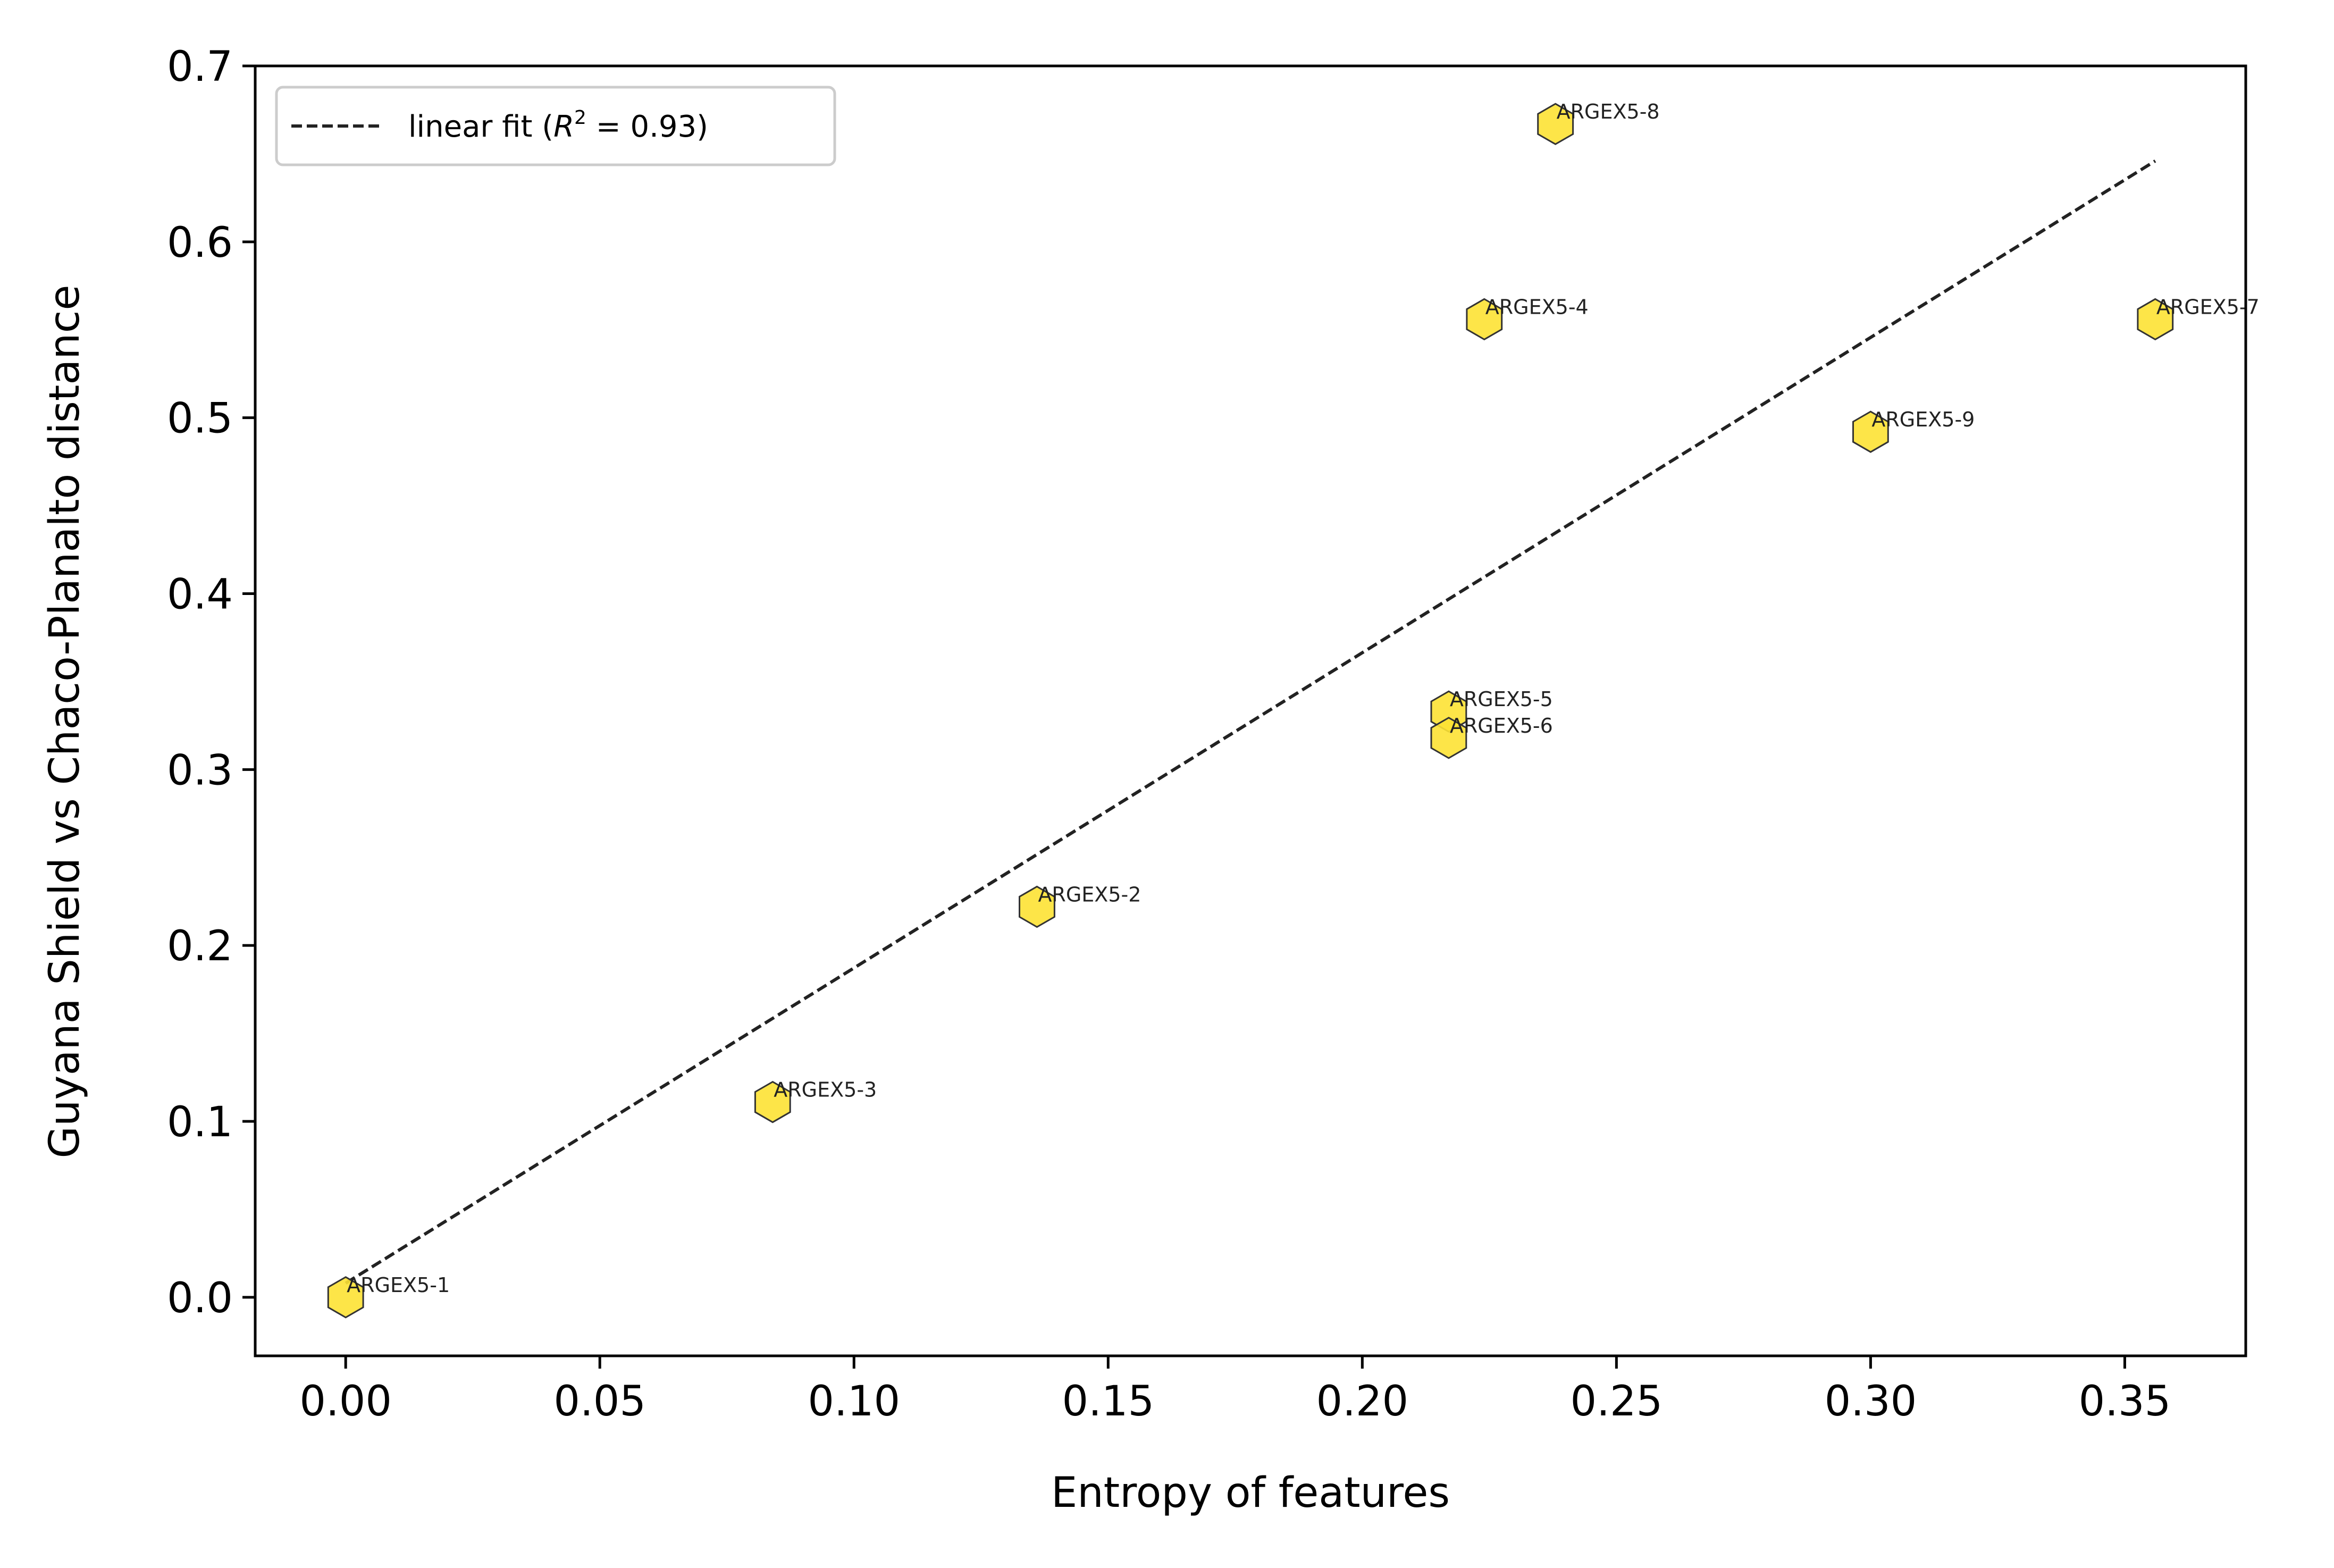 This screenshot has width=2334, height=1568. Describe the element at coordinates (854, 1402) in the screenshot. I see `x-tick-label: 0.10` at that location.